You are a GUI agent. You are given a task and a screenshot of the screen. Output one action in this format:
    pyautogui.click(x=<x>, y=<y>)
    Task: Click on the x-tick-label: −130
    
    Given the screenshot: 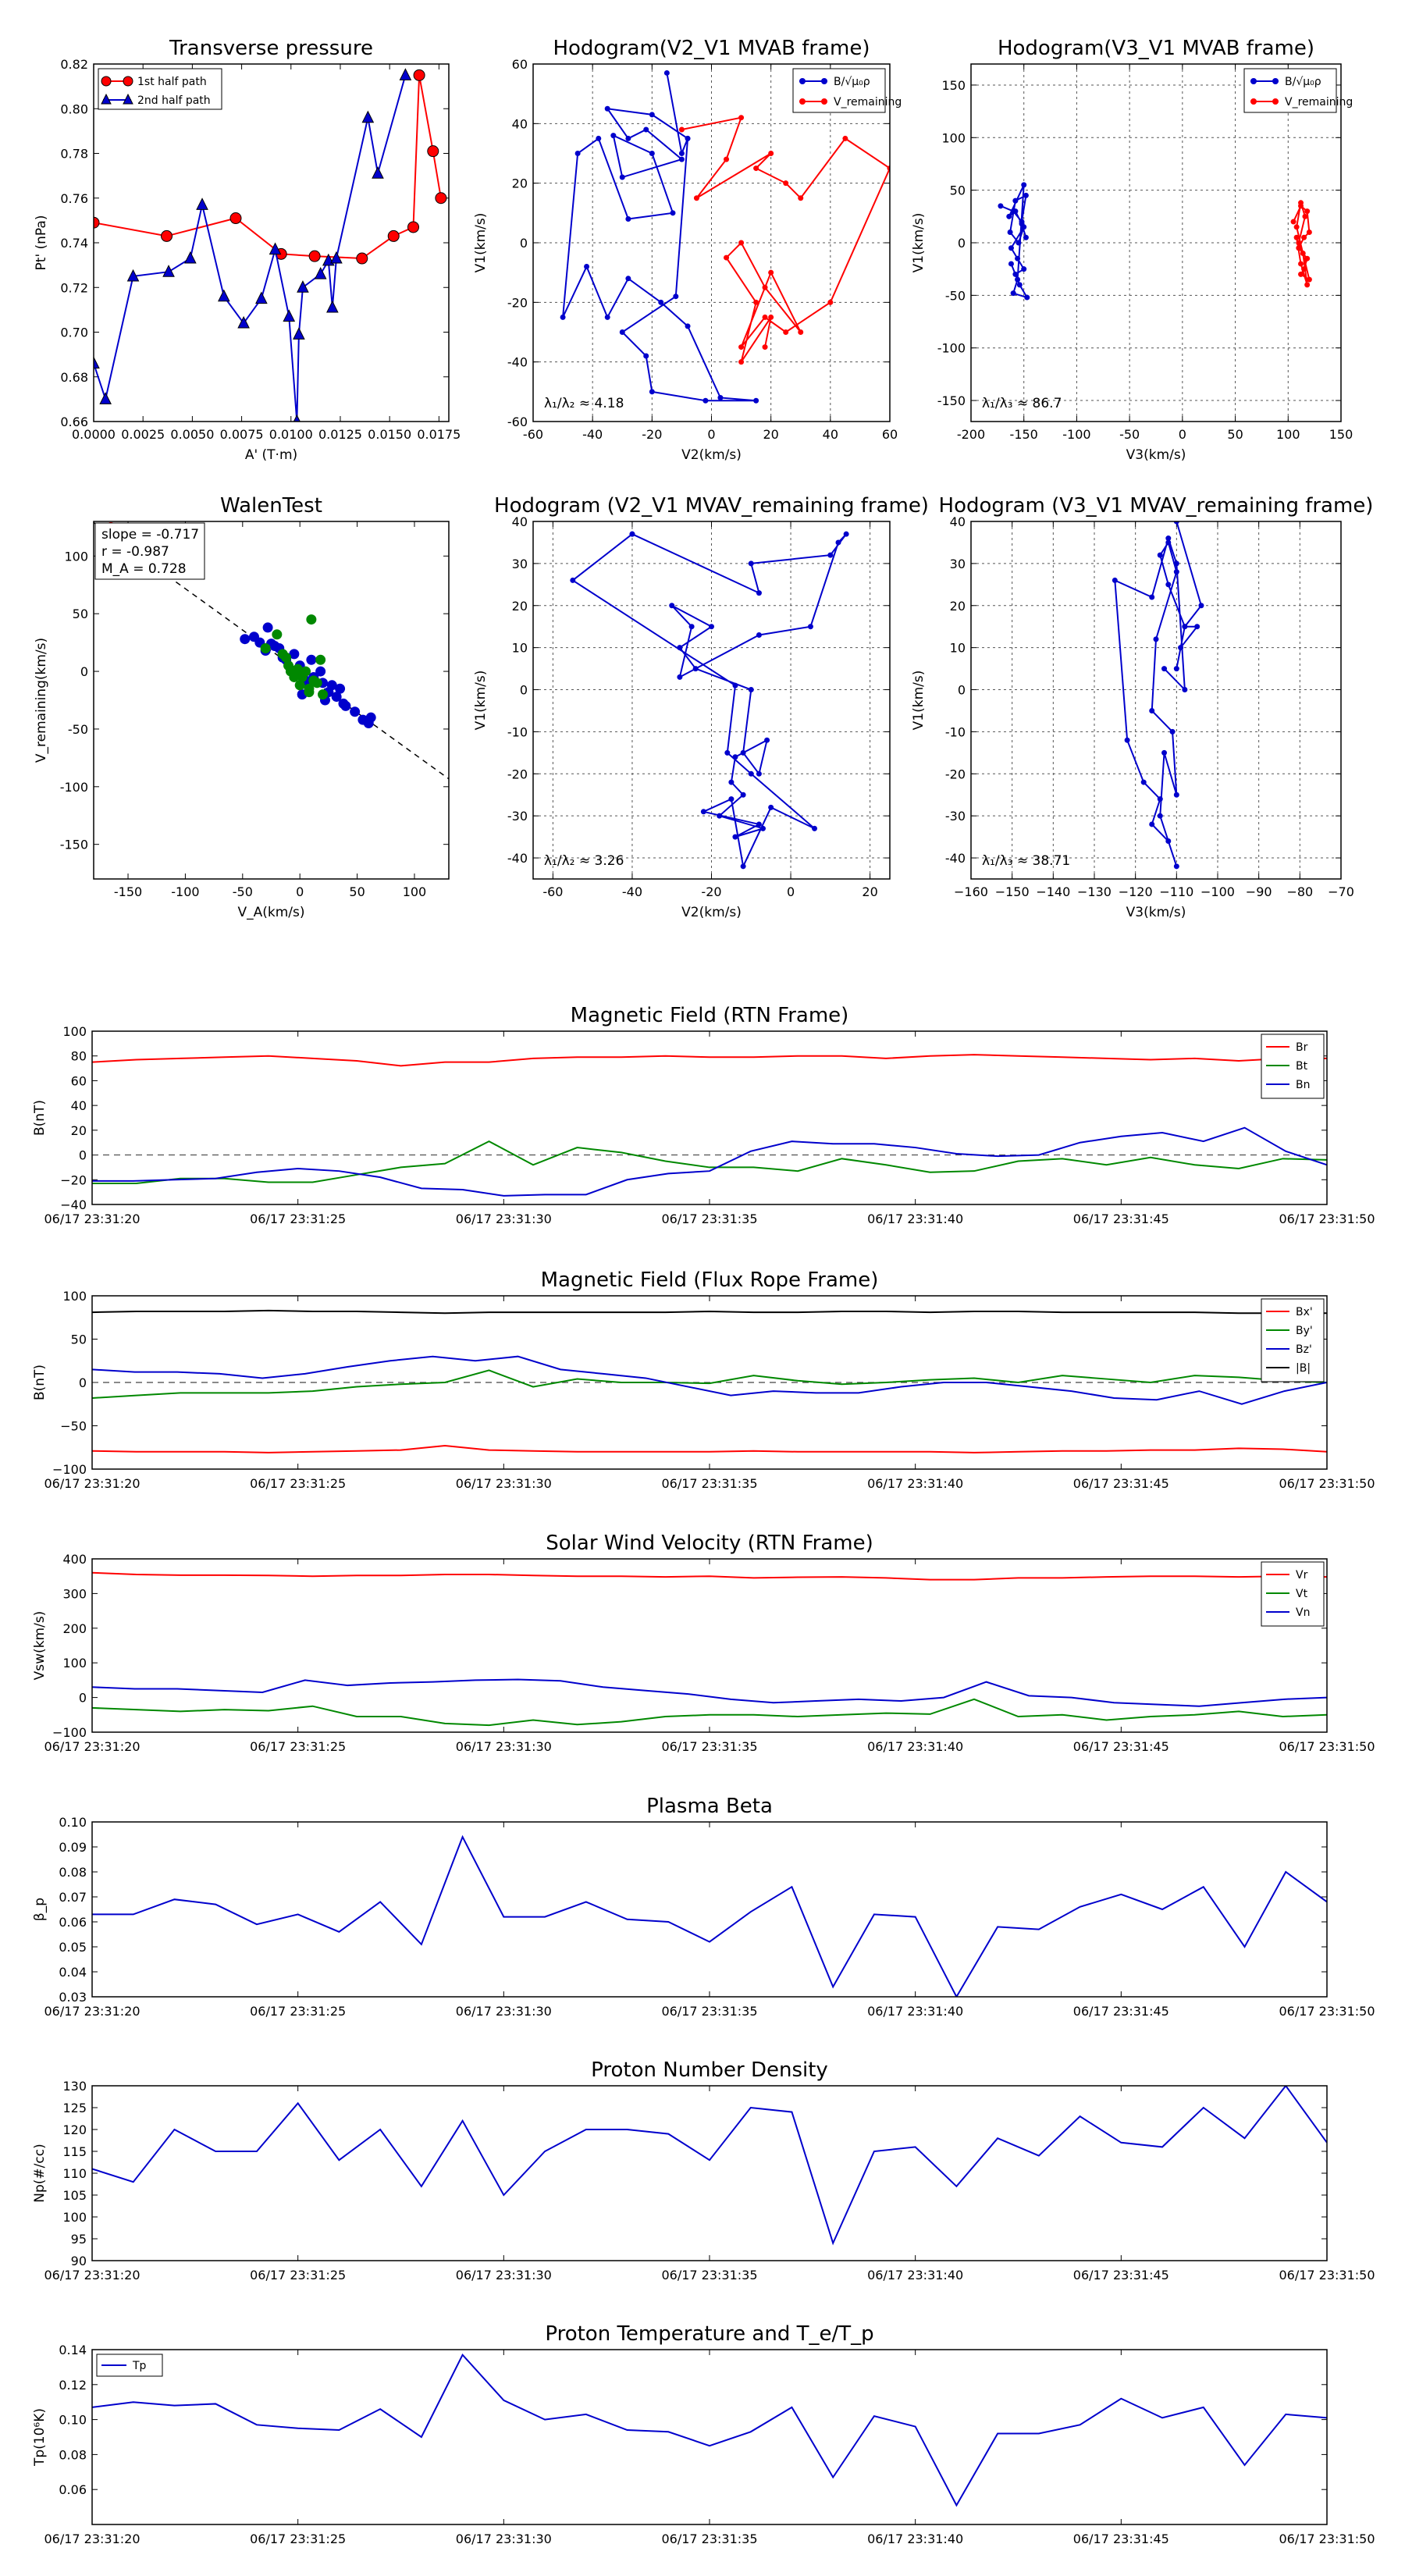 What is the action you would take?
    pyautogui.click(x=1094, y=891)
    